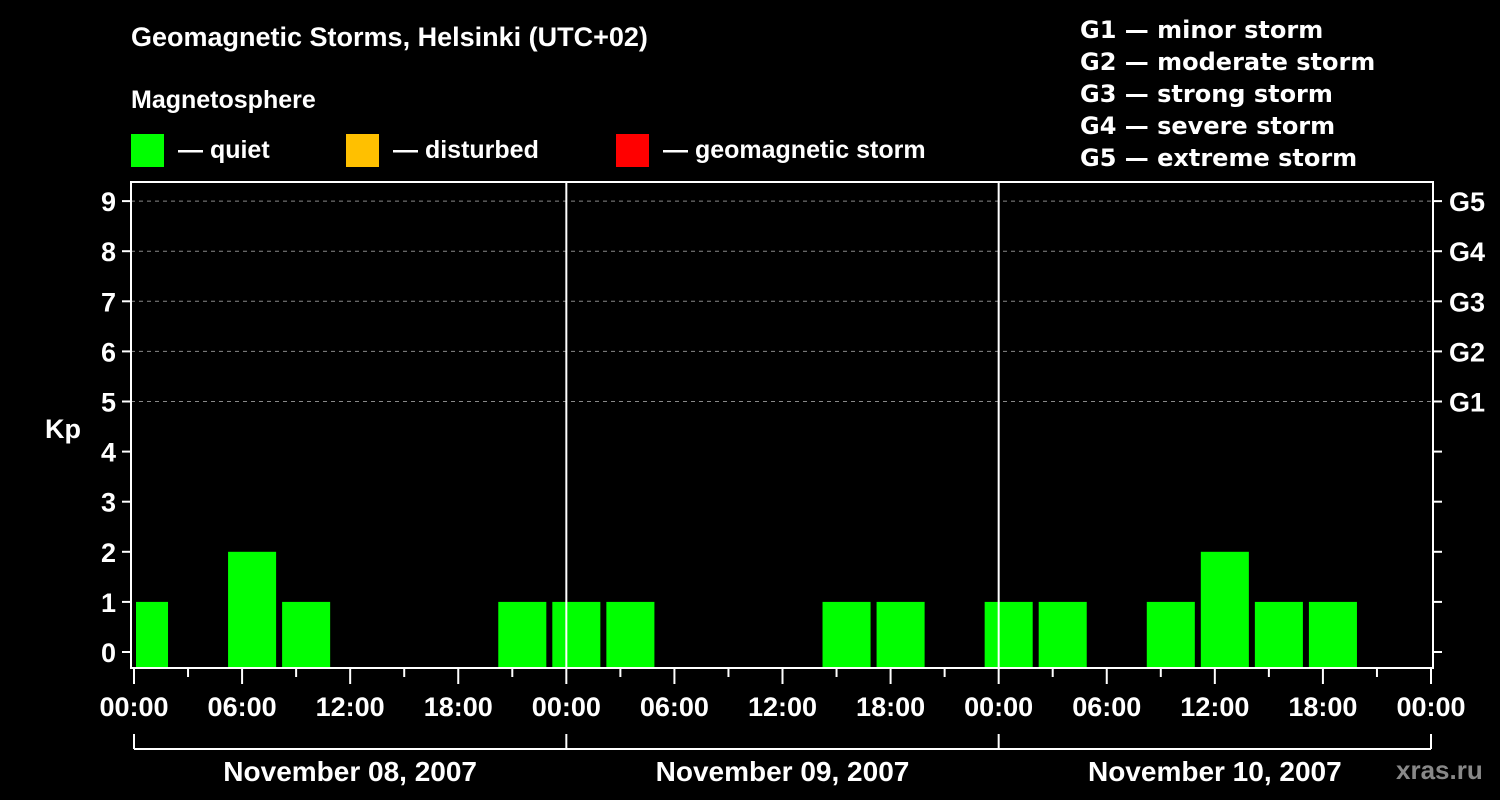 Image resolution: width=1500 pixels, height=800 pixels. Describe the element at coordinates (63, 429) in the screenshot. I see `y-axis-label: Kp` at that location.